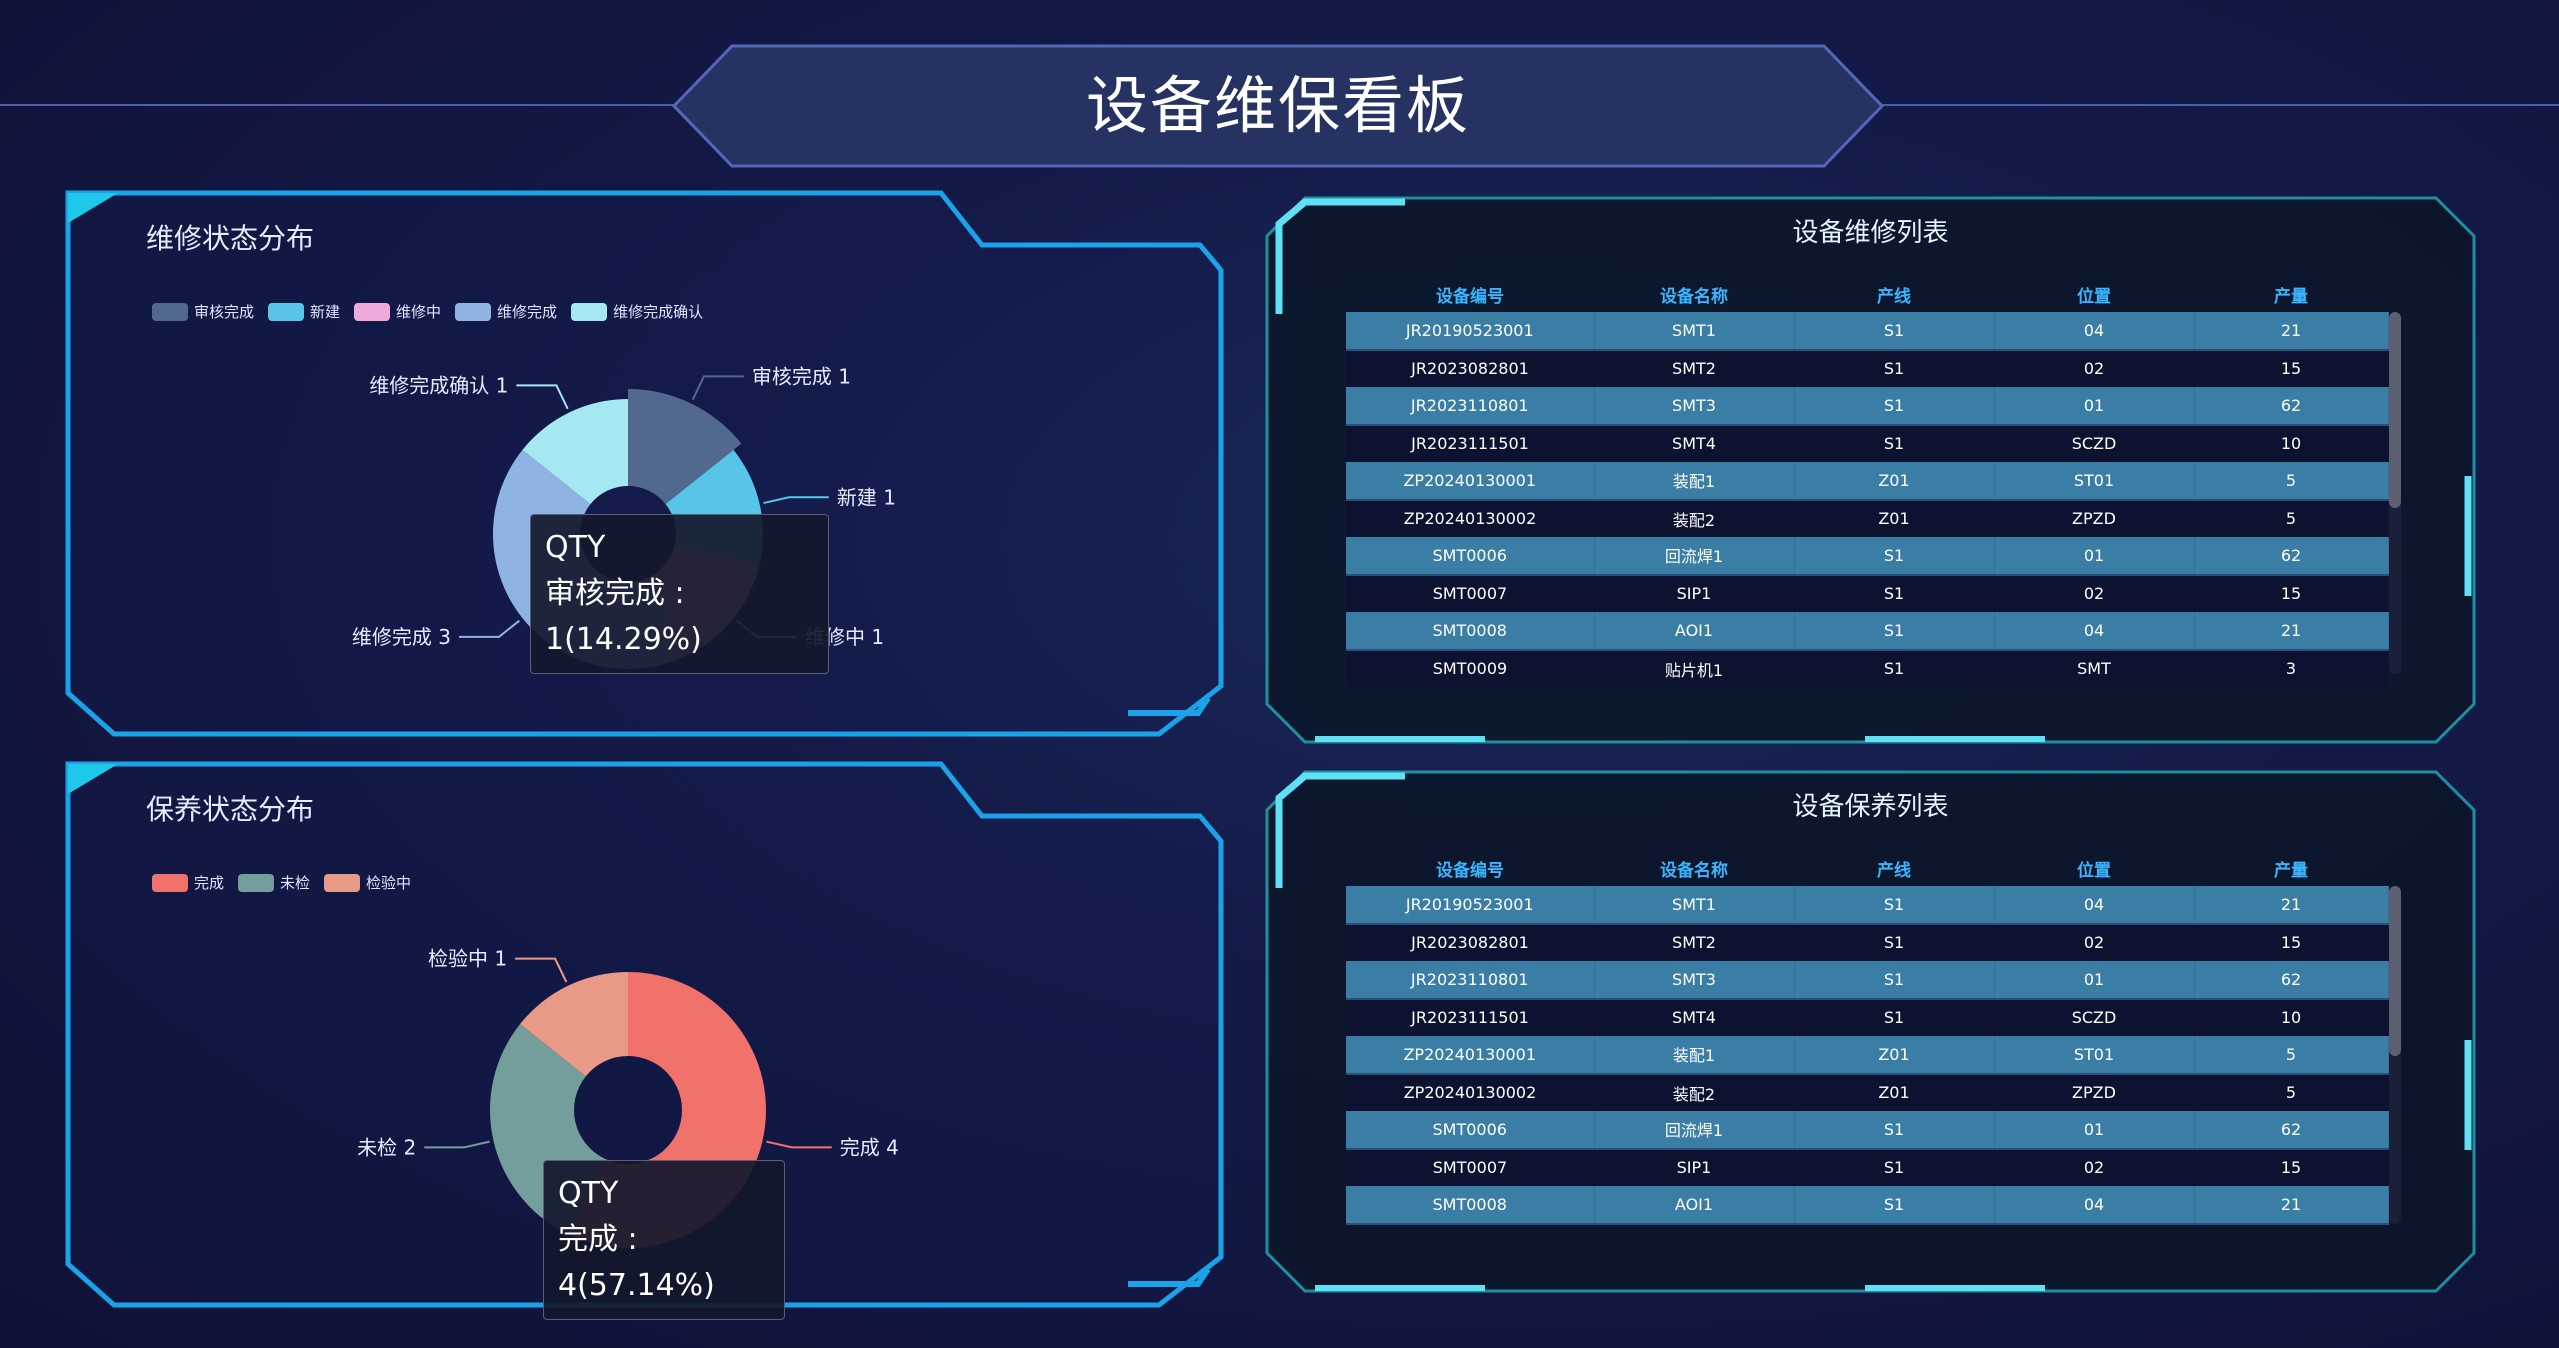  Describe the element at coordinates (1694, 1167) in the screenshot. I see `table-cell: SIP1` at that location.